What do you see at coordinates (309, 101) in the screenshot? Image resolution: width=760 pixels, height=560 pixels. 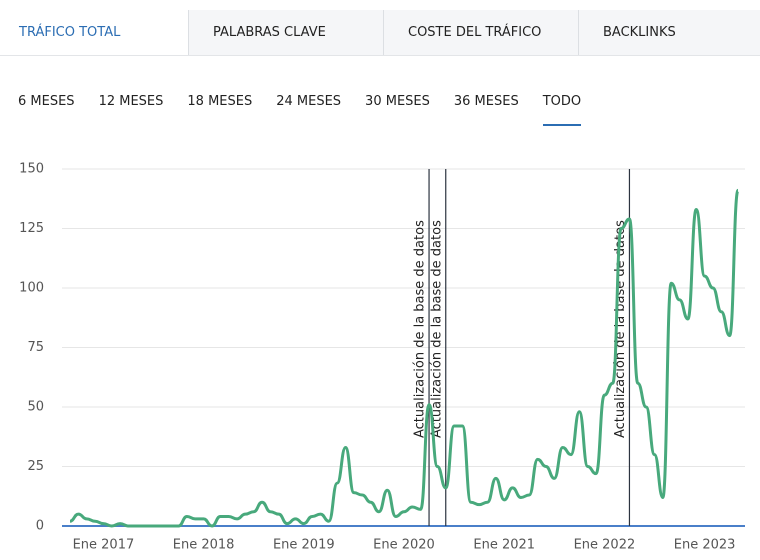 I see `period: 24 MESES` at bounding box center [309, 101].